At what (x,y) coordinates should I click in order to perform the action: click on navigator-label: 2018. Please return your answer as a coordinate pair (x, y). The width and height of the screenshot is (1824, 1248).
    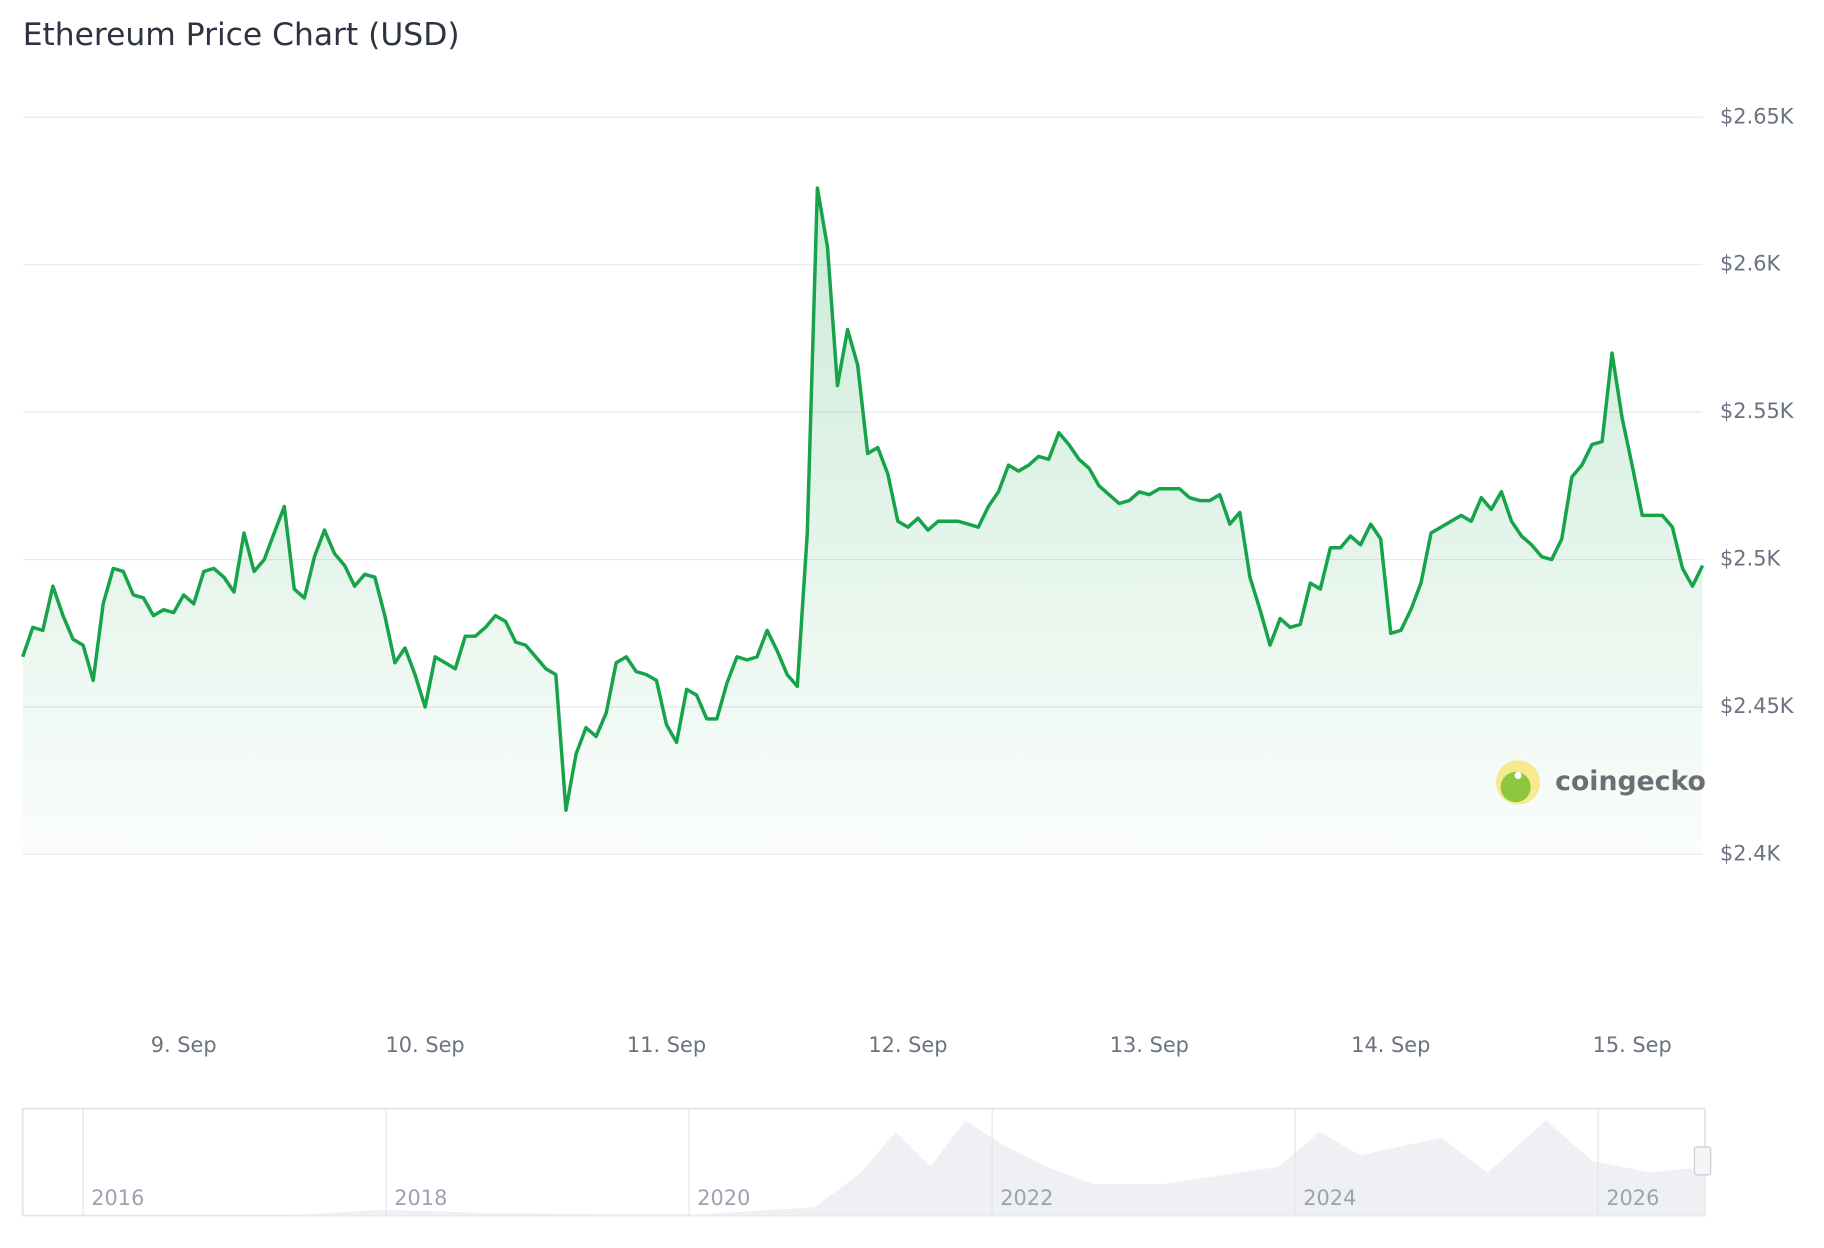
    Looking at the image, I should click on (420, 1198).